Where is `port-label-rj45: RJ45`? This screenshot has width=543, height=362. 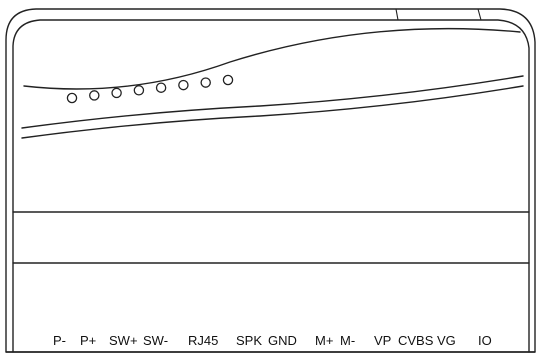
port-label-rj45: RJ45 is located at coordinates (203, 340).